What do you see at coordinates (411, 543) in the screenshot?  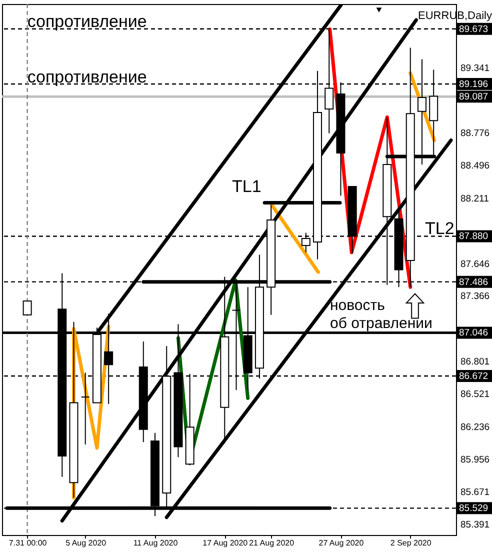 I see `x-tick-label: 2 Sep 2020` at bounding box center [411, 543].